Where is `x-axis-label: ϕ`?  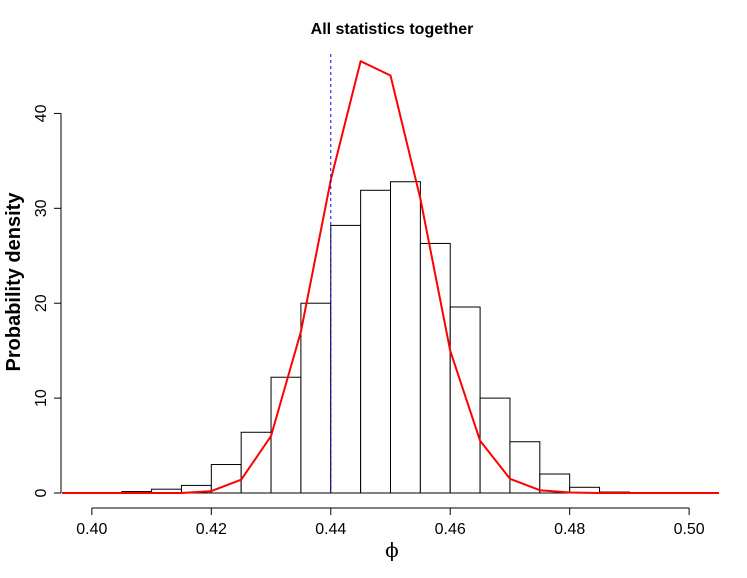
x-axis-label: ϕ is located at coordinates (392, 550).